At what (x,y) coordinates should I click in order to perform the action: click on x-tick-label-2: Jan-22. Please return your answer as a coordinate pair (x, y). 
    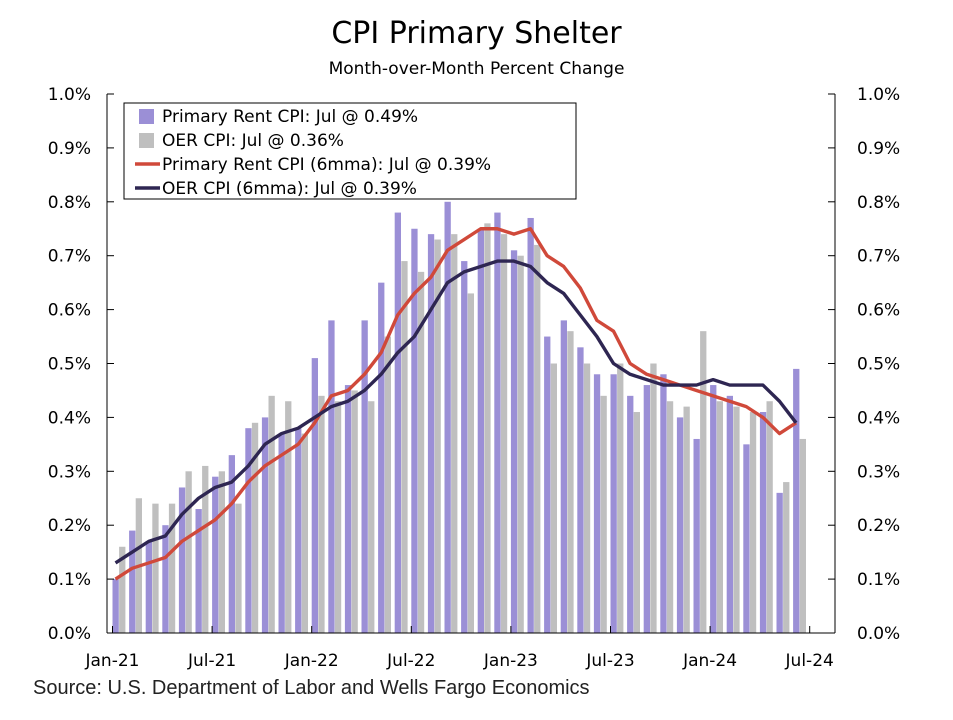
    Looking at the image, I should click on (311, 661).